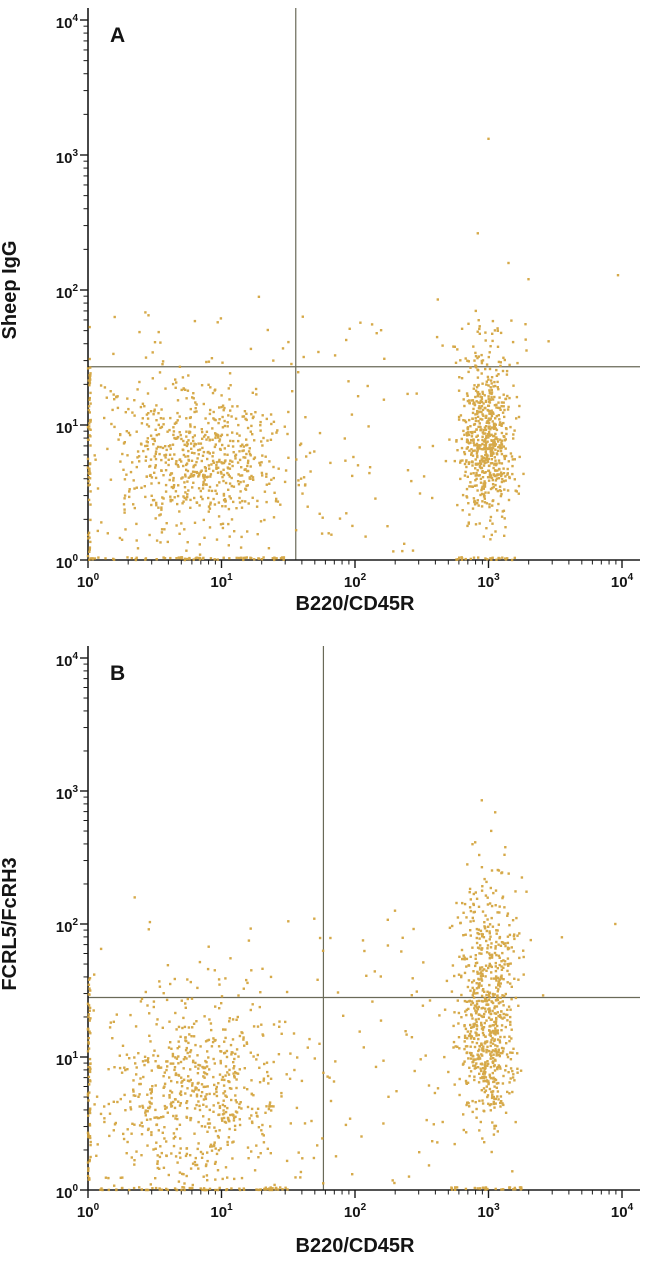 The height and width of the screenshot is (1275, 650). I want to click on panel-b-x-axis-label: B220/CD45R, so click(356, 1246).